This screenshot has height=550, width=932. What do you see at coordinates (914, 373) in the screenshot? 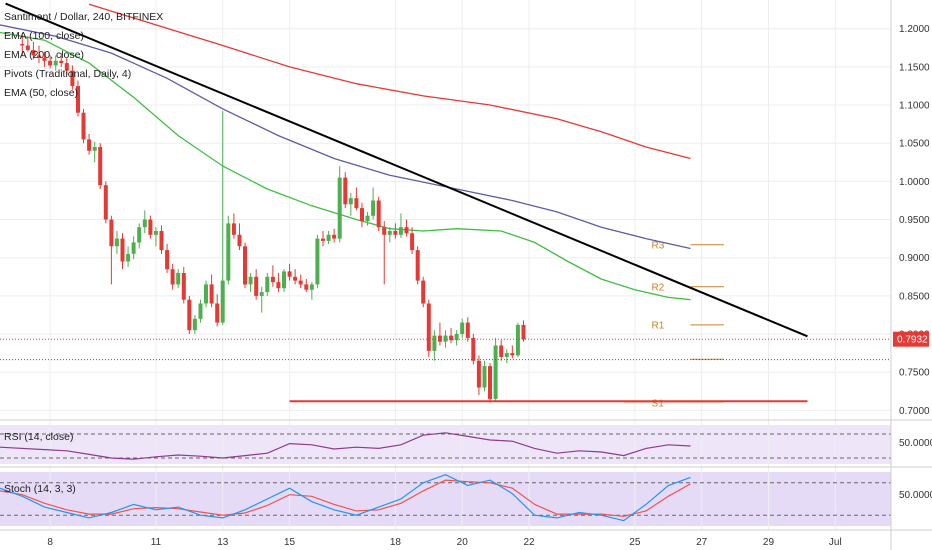
I see `price-tick-label: 0.7500` at bounding box center [914, 373].